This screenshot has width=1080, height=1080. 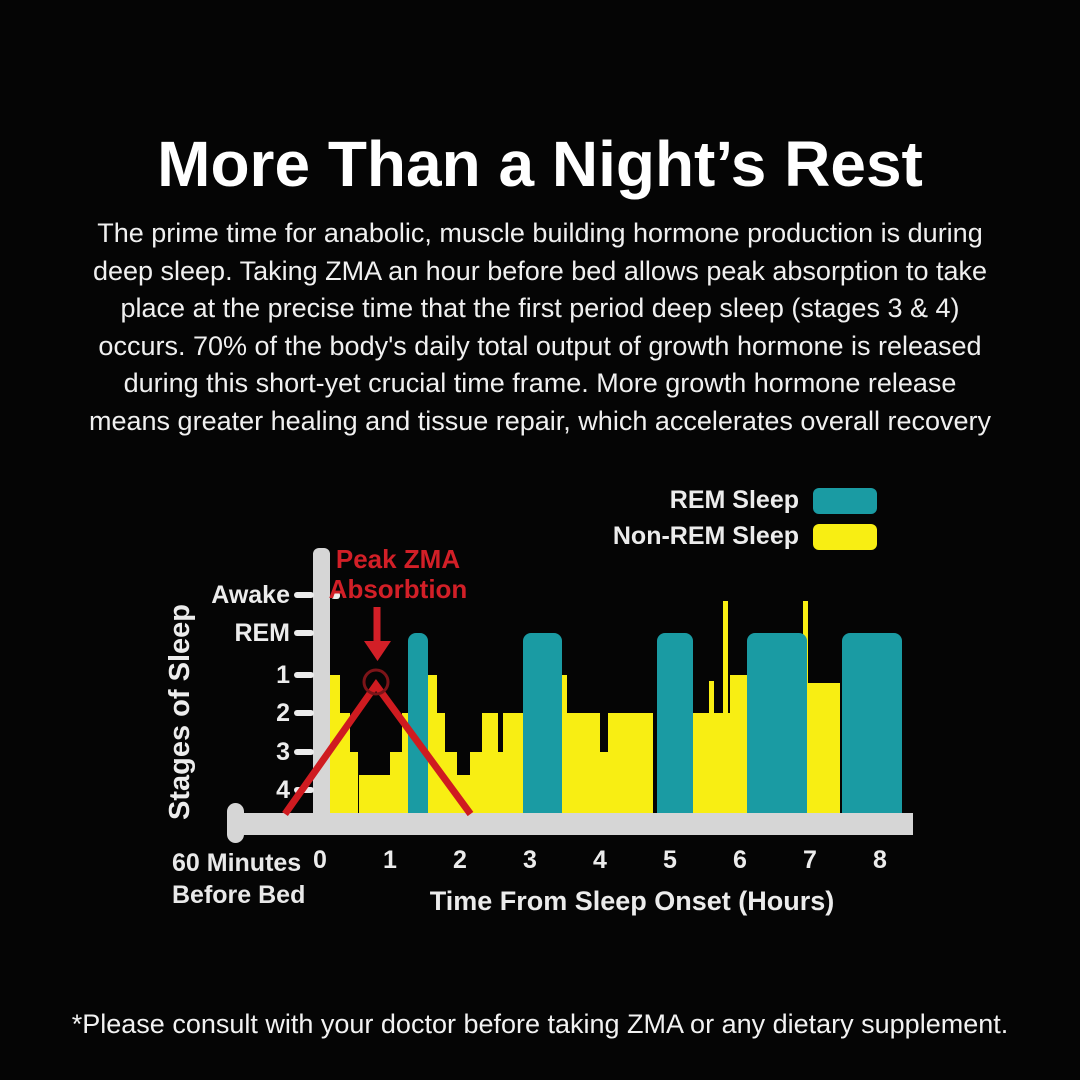 What do you see at coordinates (810, 860) in the screenshot?
I see `x-tick-label: 7` at bounding box center [810, 860].